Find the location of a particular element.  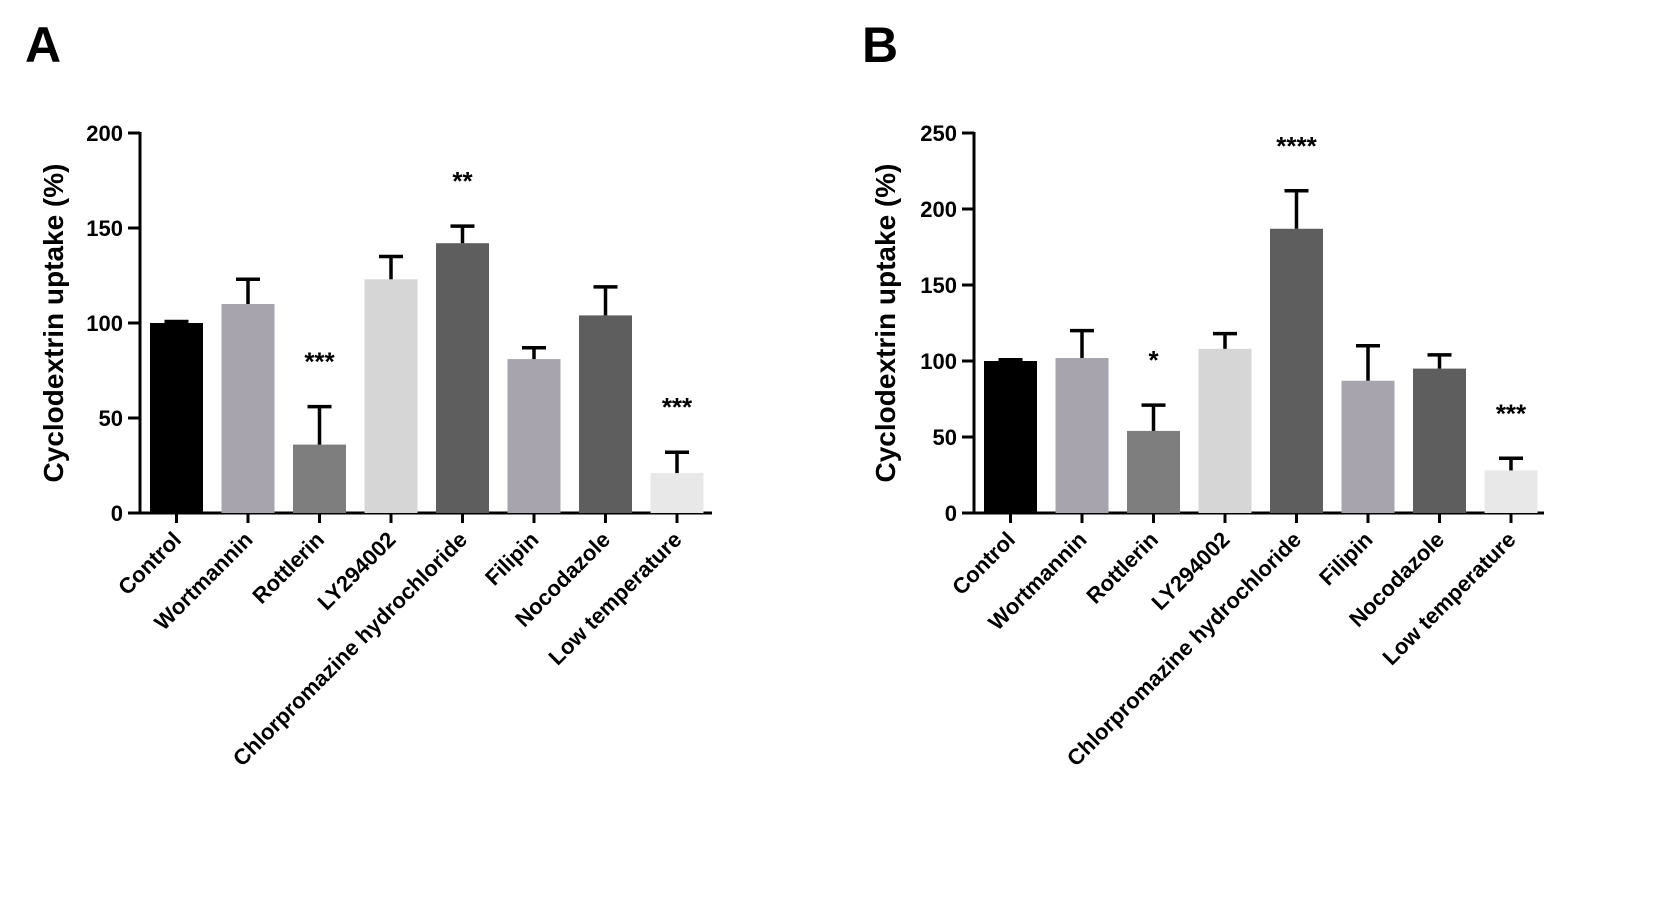

significance-label: ** is located at coordinates (462, 181).